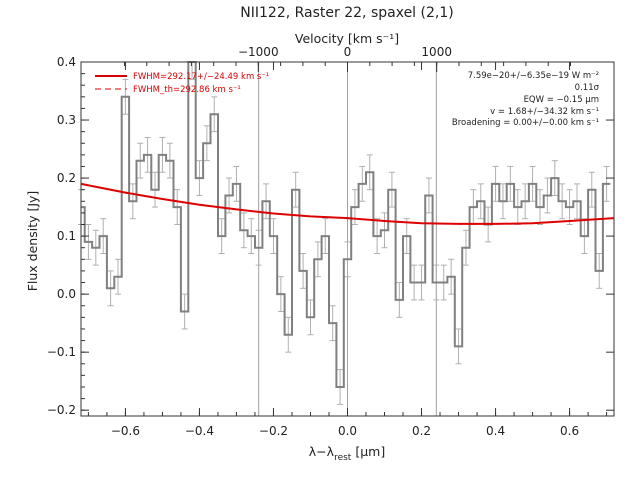 The width and height of the screenshot is (640, 480). I want to click on annotation-flux: 7.59e−20+/−6.35e−19 W m⁻², so click(533, 76).